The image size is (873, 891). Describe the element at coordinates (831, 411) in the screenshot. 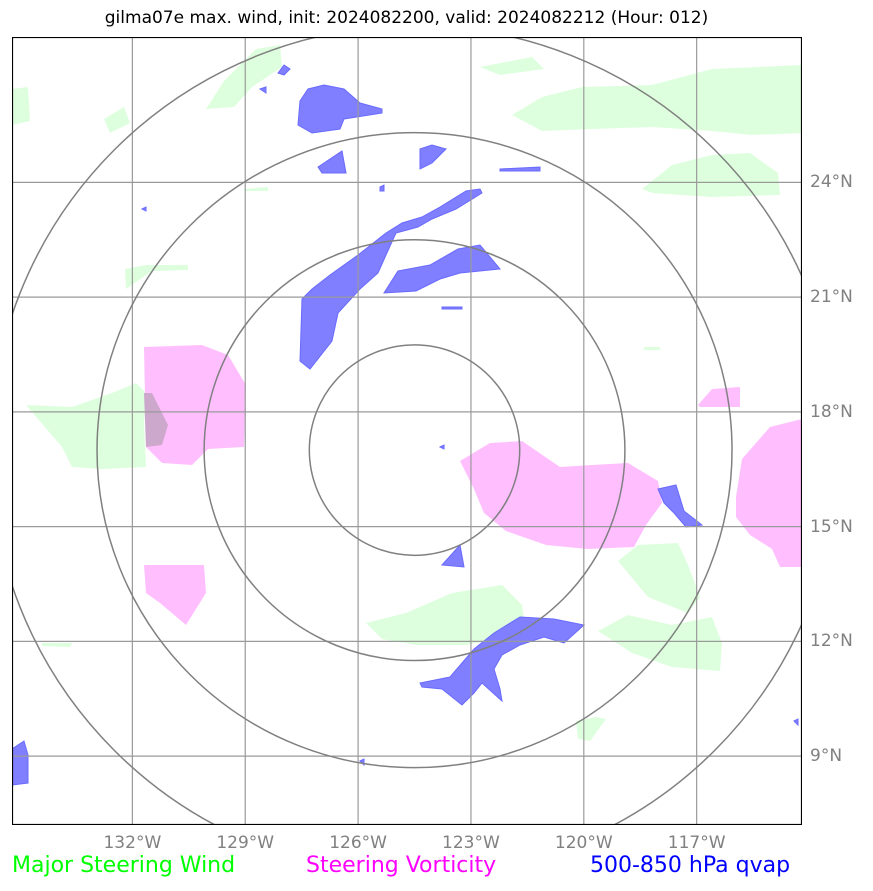

I see `latitude-label: 18°N` at that location.